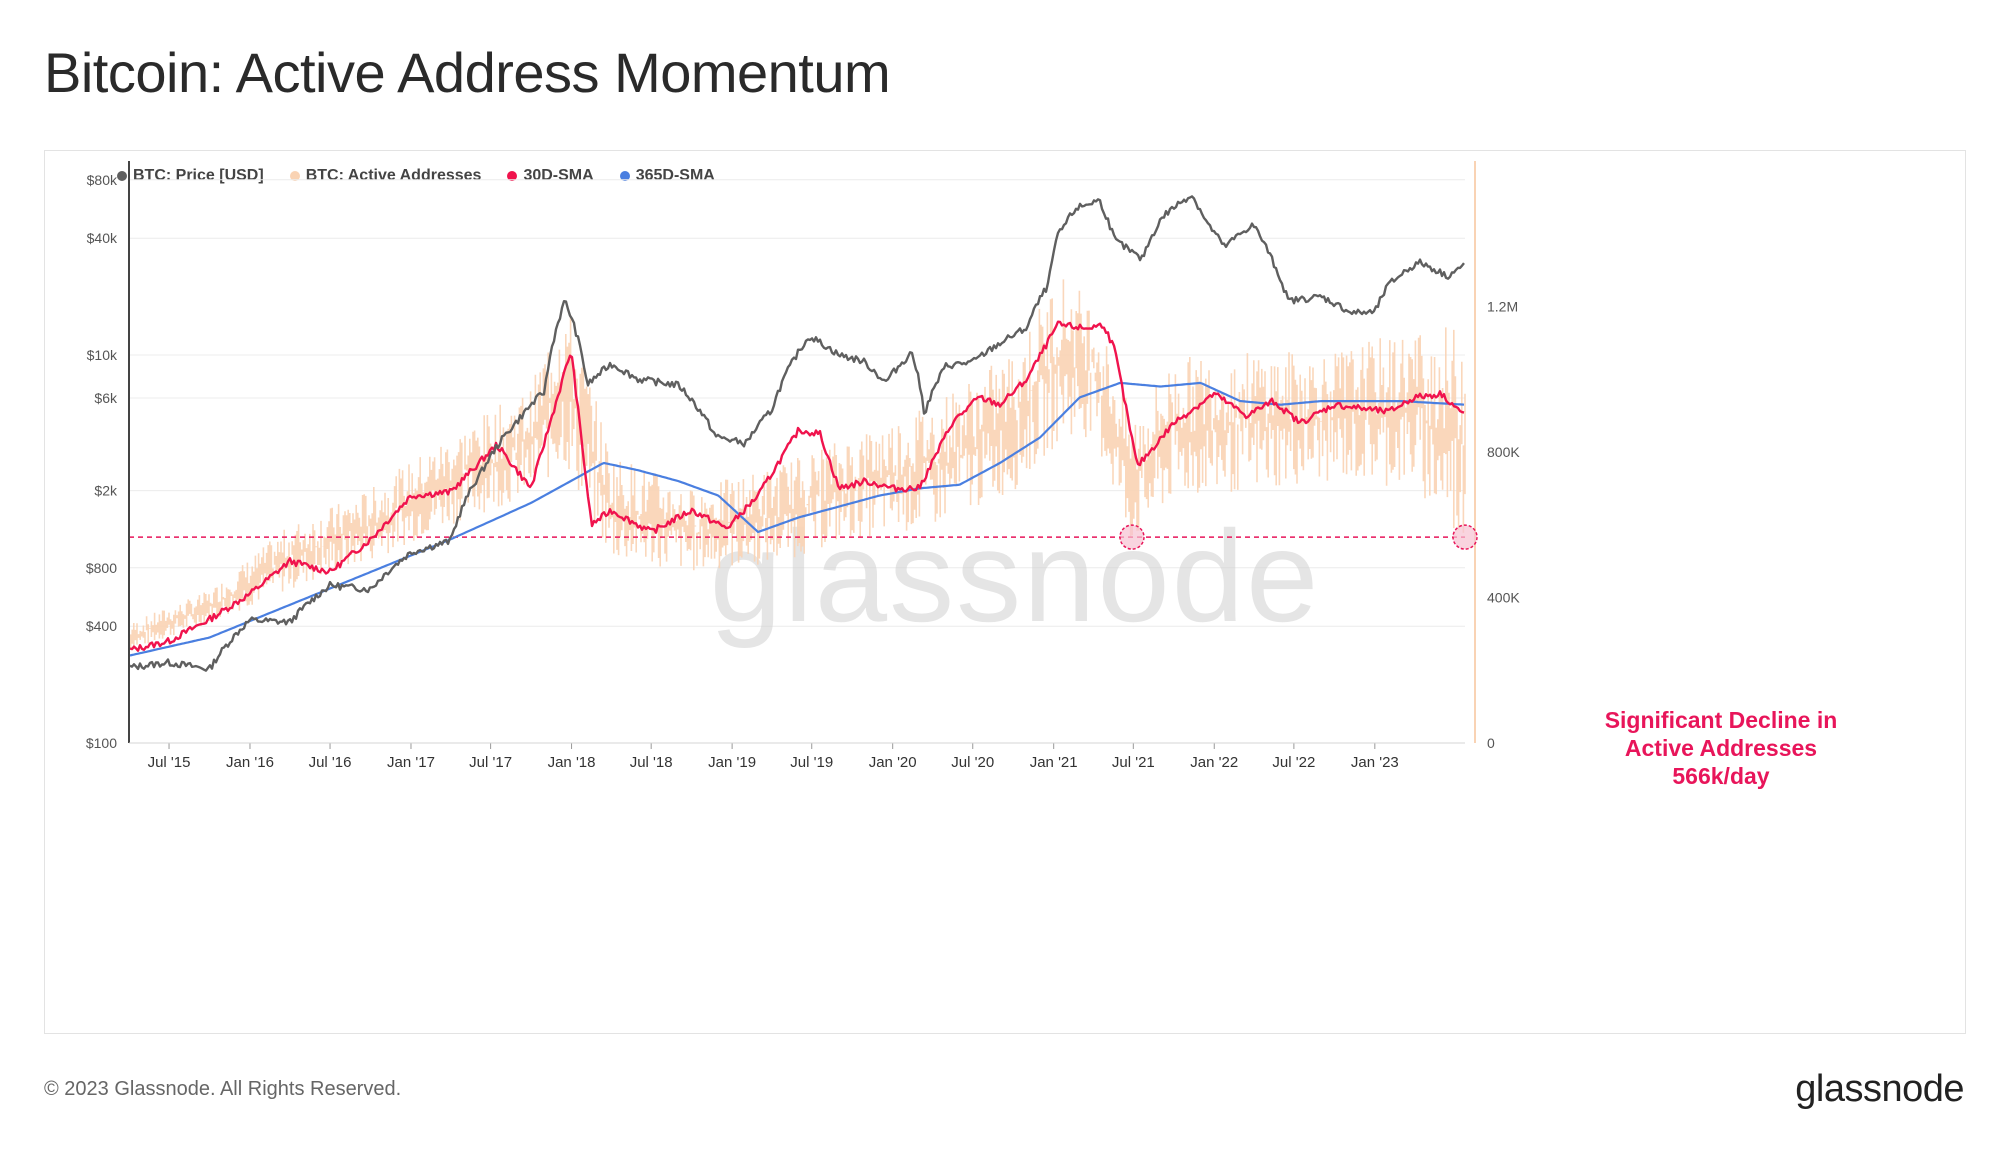 The height and width of the screenshot is (1152, 2000). Describe the element at coordinates (1298, 537) in the screenshot. I see `markers-group` at that location.